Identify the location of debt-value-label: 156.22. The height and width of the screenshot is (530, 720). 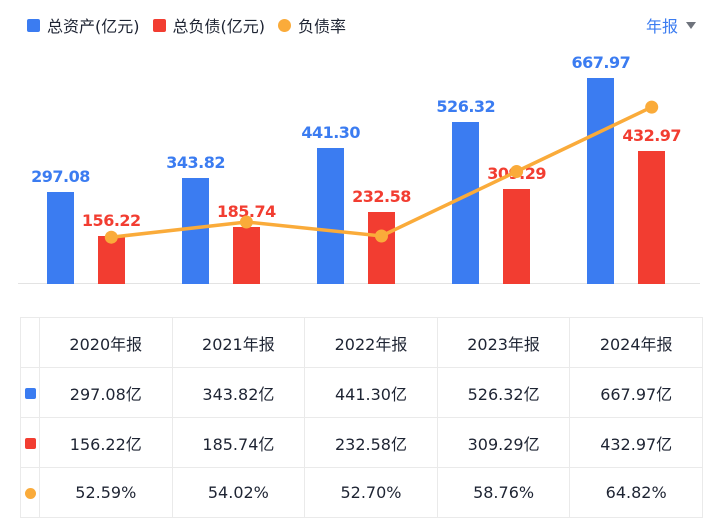
(111, 220).